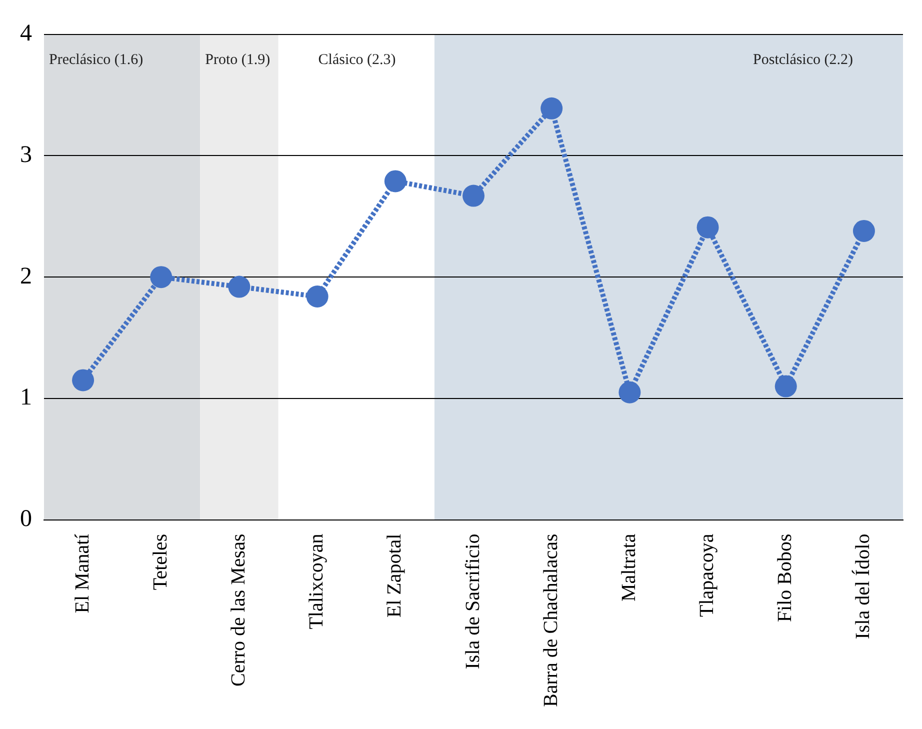  I want to click on band-label: Proto (1.9), so click(237, 60).